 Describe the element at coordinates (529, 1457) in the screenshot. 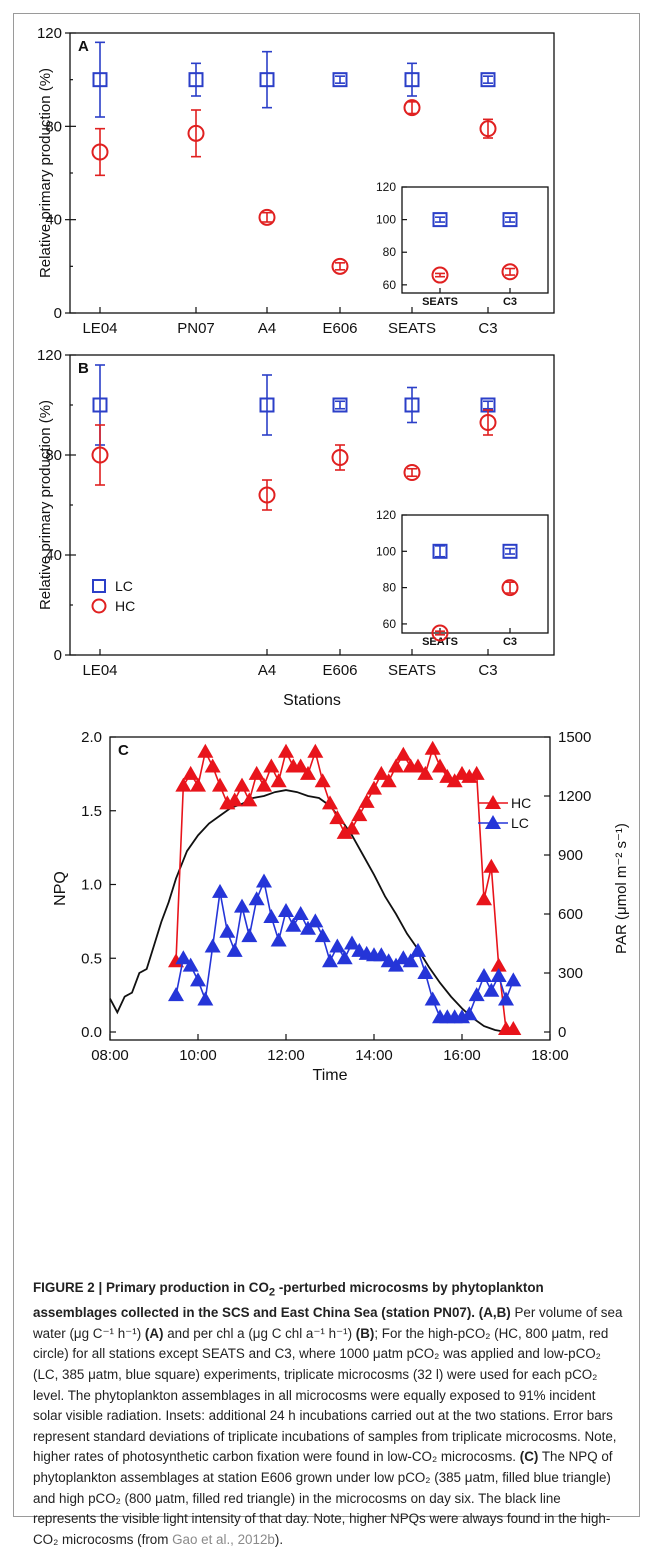

I see `caption-ref-c: (C)` at that location.